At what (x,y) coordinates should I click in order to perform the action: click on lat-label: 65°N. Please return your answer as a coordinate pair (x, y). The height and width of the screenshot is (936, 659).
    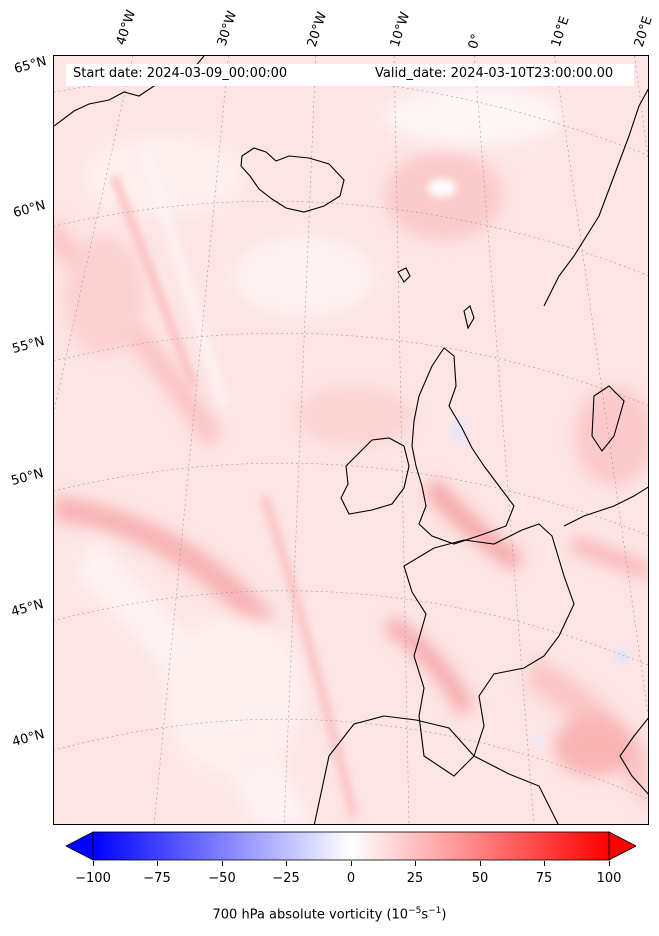
    Looking at the image, I should click on (30, 65).